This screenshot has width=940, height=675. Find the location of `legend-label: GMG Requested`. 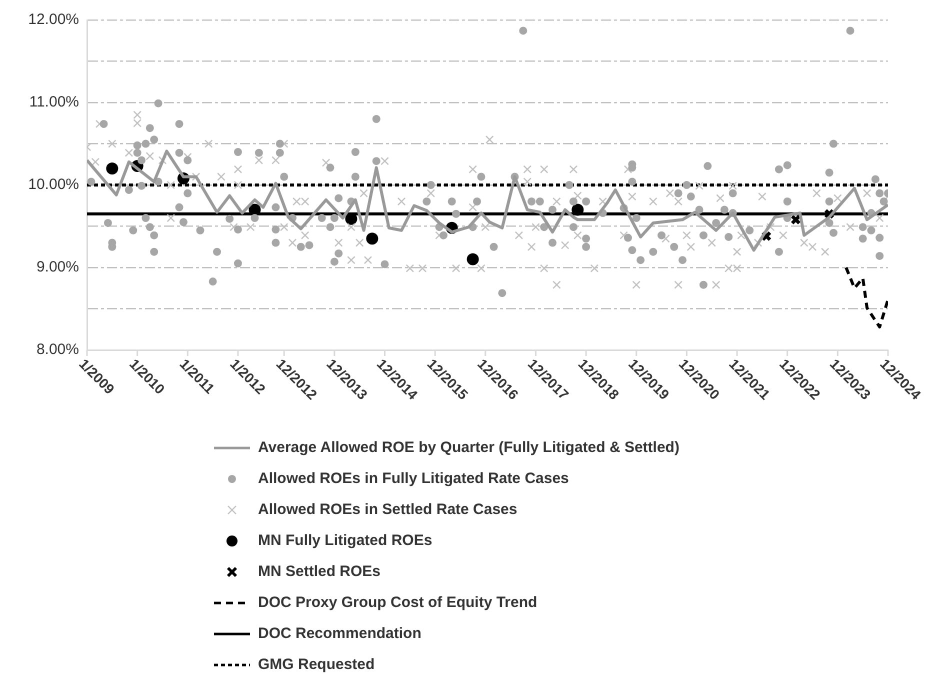

legend-label: GMG Requested is located at coordinates (316, 664).